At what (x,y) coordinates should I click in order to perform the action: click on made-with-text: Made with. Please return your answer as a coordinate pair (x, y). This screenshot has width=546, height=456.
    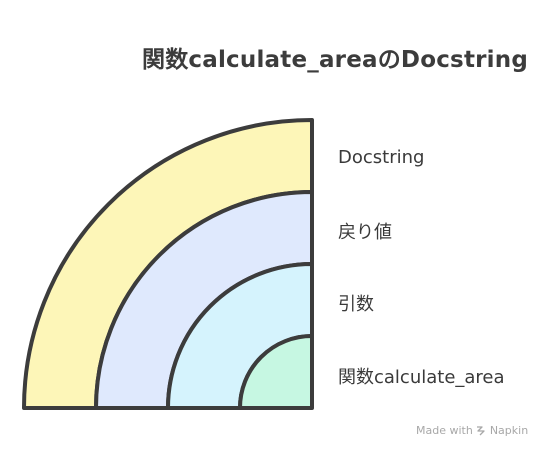
    Looking at the image, I should click on (444, 430).